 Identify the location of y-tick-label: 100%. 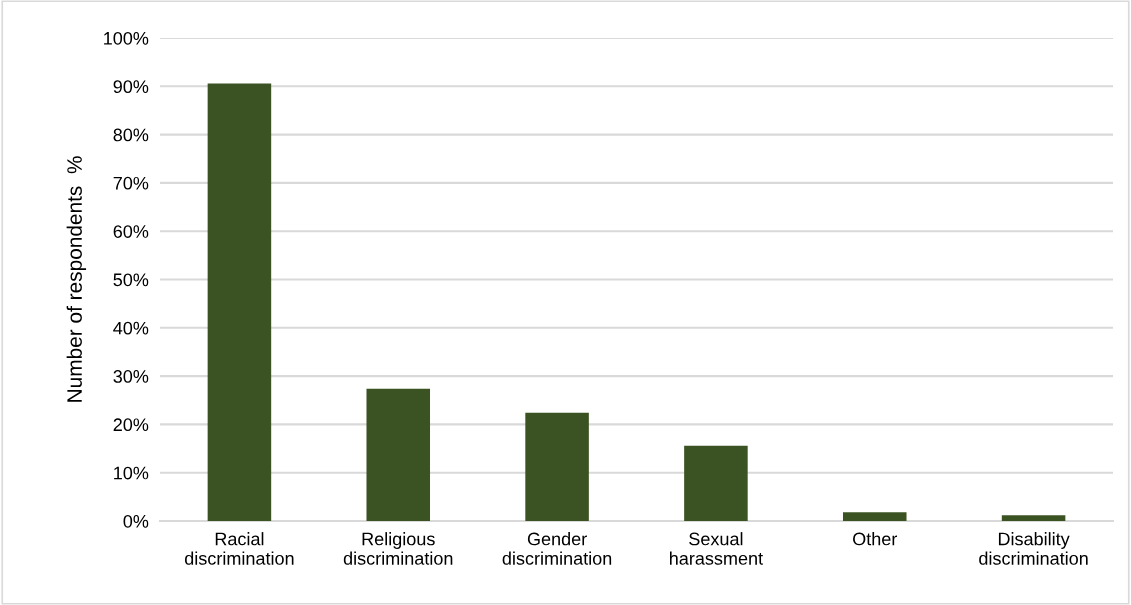
(126, 38).